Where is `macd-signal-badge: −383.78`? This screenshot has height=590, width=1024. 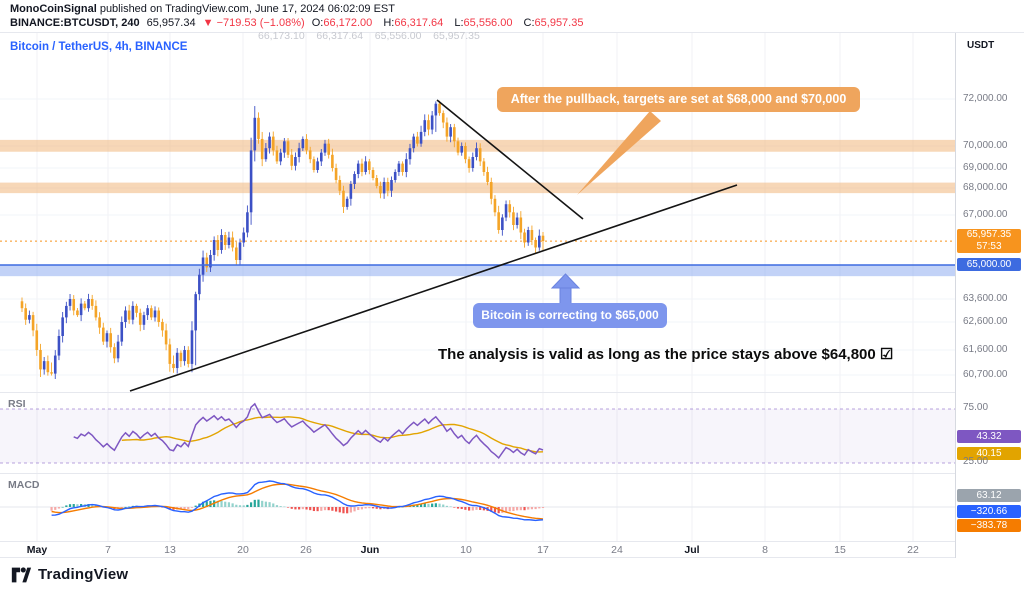
macd-signal-badge: −383.78 is located at coordinates (989, 525).